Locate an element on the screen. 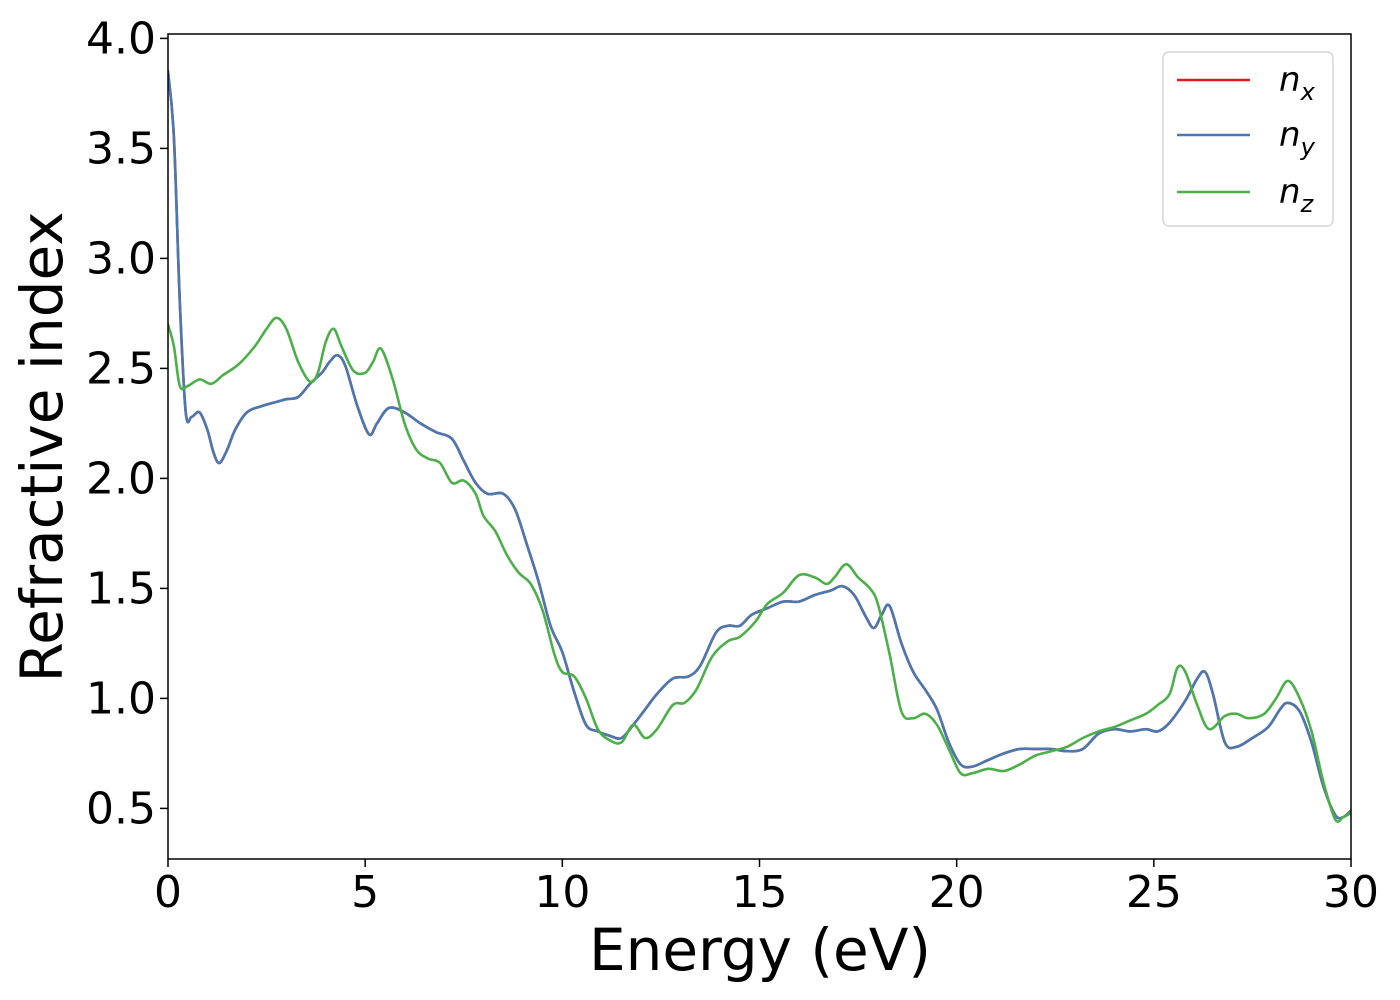  y-tick-label: 1.0 is located at coordinates (121, 698).